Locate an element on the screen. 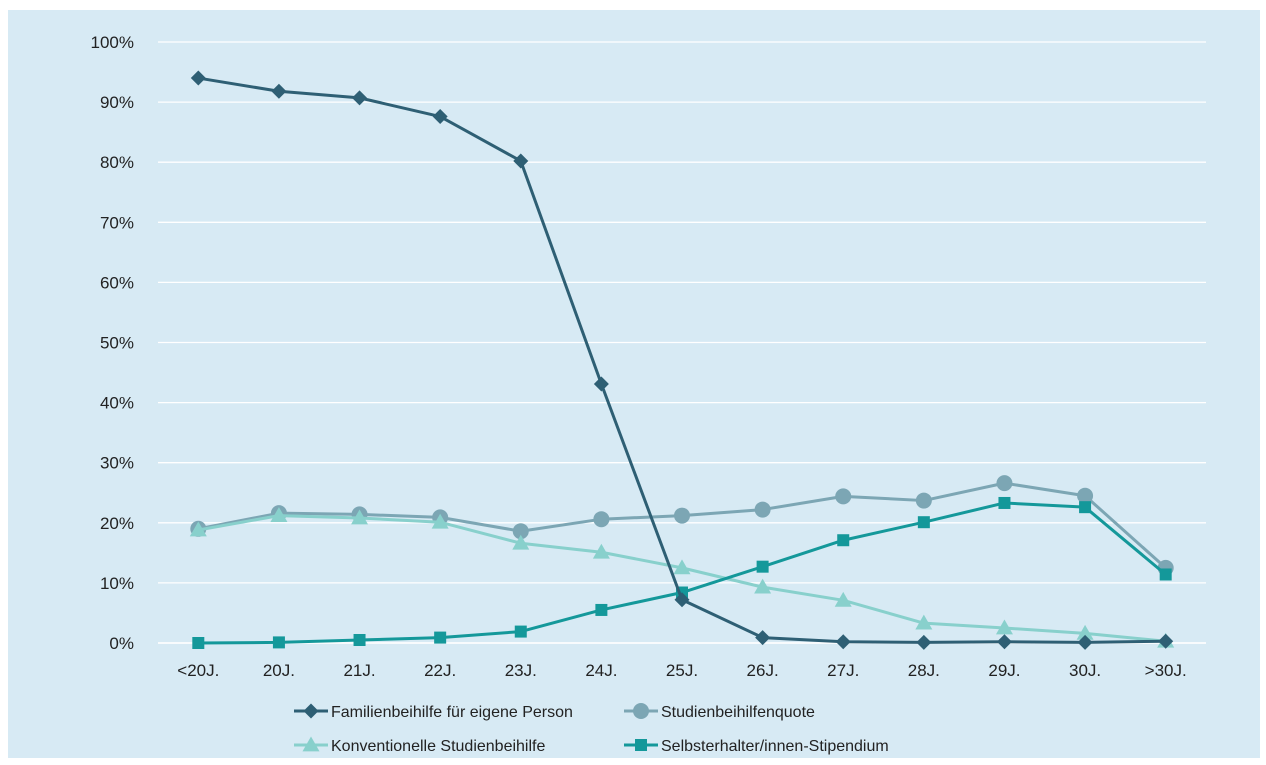 This screenshot has width=1266, height=765. x-tick-label: 25J. is located at coordinates (682, 670).